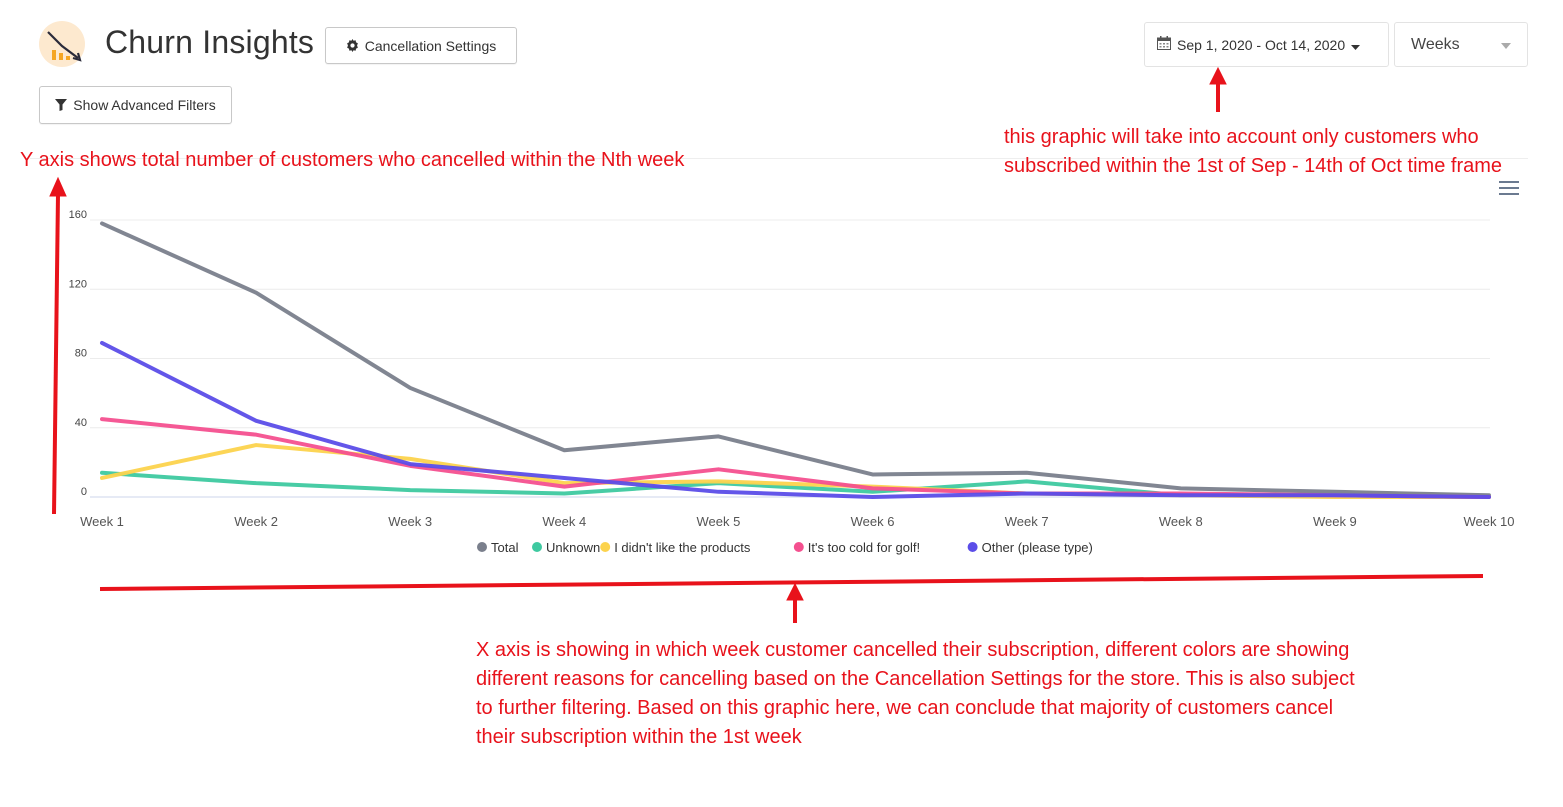 This screenshot has width=1563, height=807. What do you see at coordinates (144, 105) in the screenshot?
I see `show-advanced-filters-label: Show Advanced Filters` at bounding box center [144, 105].